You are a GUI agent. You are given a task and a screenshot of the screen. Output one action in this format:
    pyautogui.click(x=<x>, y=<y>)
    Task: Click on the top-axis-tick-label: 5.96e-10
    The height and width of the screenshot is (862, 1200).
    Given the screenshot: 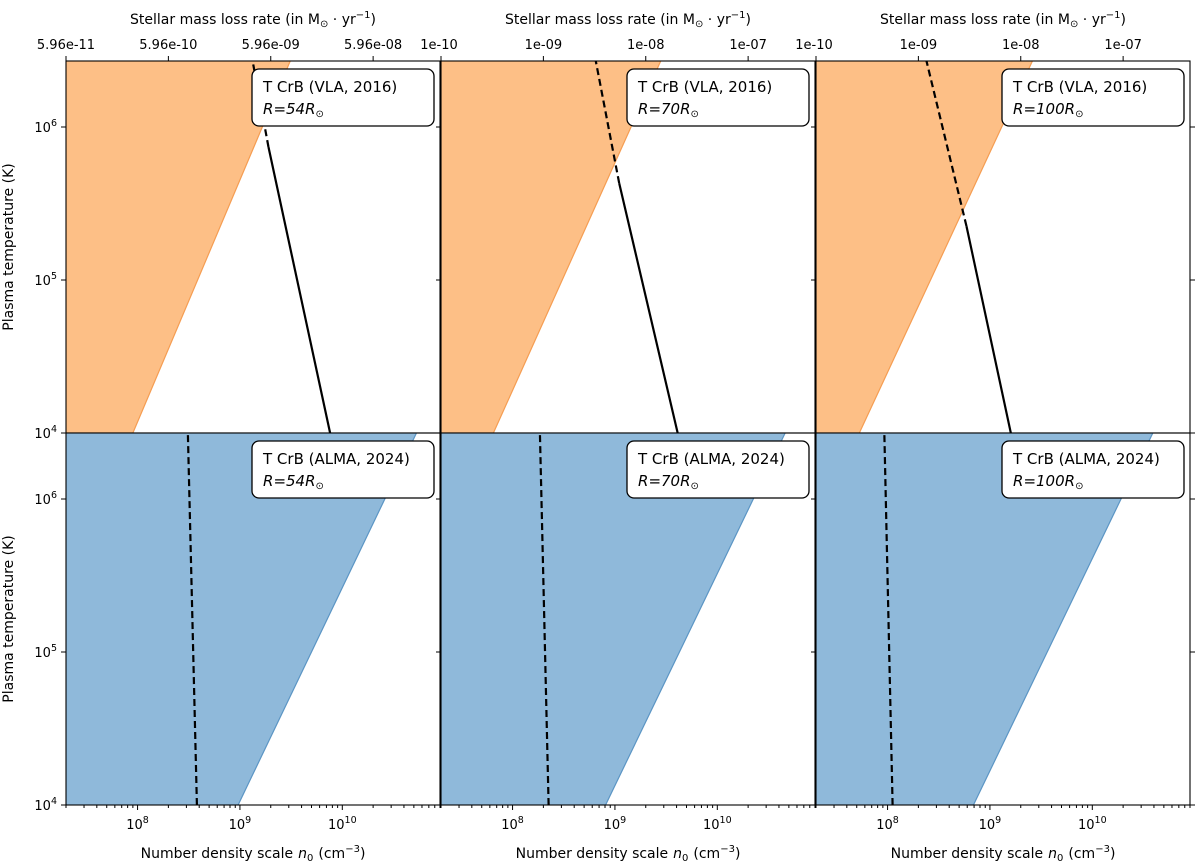 What is the action you would take?
    pyautogui.click(x=168, y=45)
    